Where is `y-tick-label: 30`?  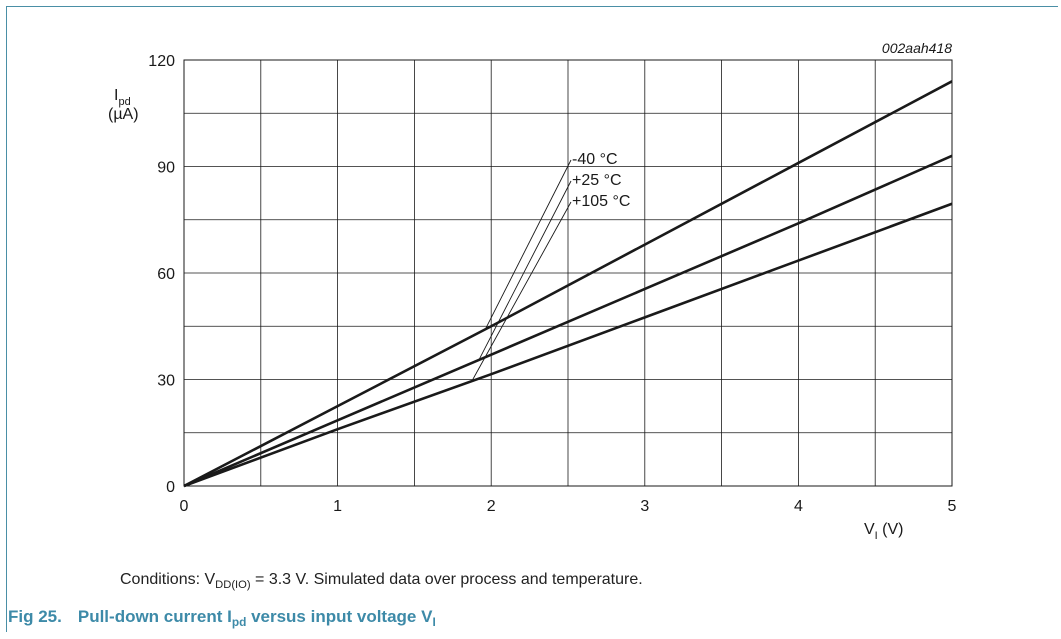
y-tick-label: 30 is located at coordinates (166, 381).